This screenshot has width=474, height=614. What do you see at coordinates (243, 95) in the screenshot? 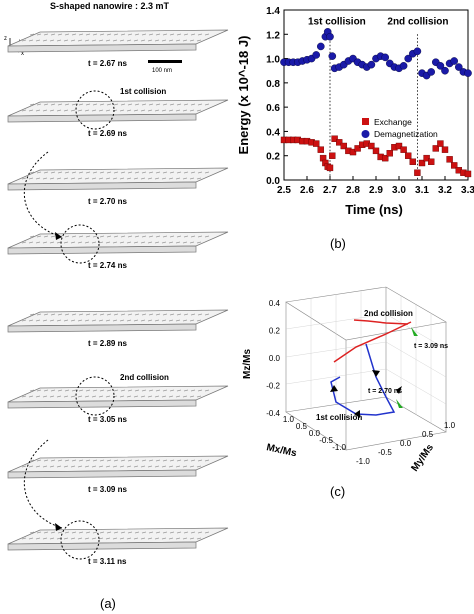
I see `y-axis-label: Energy (x 10^-18 J)` at bounding box center [243, 95].